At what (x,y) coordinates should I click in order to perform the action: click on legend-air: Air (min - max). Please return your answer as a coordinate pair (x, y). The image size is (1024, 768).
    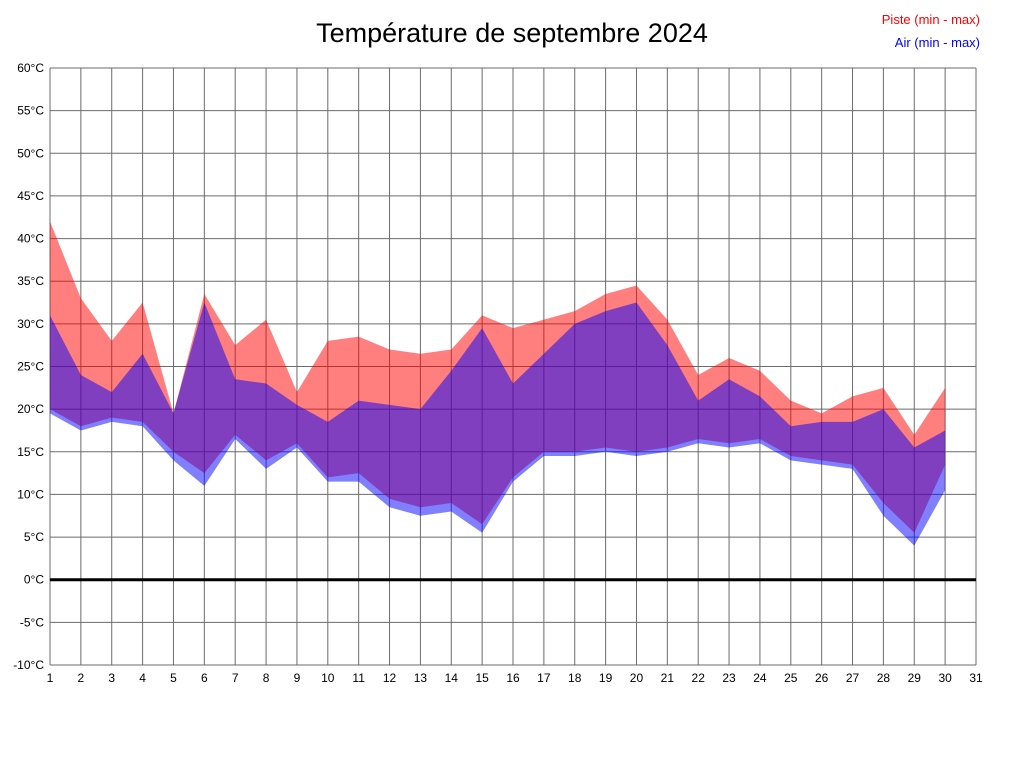
    Looking at the image, I should click on (937, 42).